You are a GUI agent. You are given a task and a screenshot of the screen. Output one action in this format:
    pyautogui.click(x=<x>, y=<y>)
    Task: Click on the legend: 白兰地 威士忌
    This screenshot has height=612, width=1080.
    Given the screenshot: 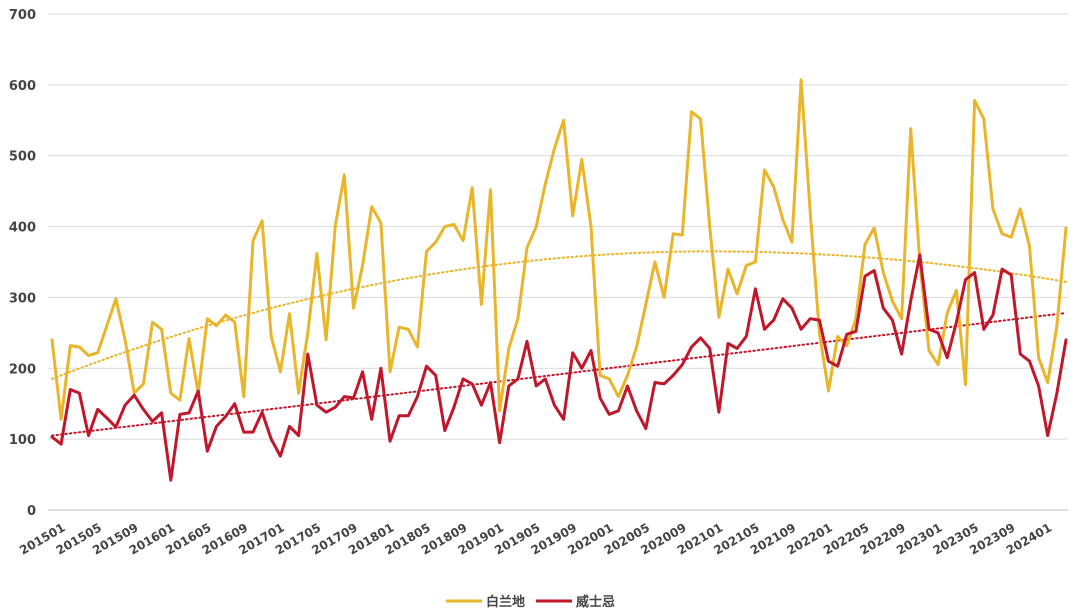 What is the action you would take?
    pyautogui.click(x=530, y=602)
    